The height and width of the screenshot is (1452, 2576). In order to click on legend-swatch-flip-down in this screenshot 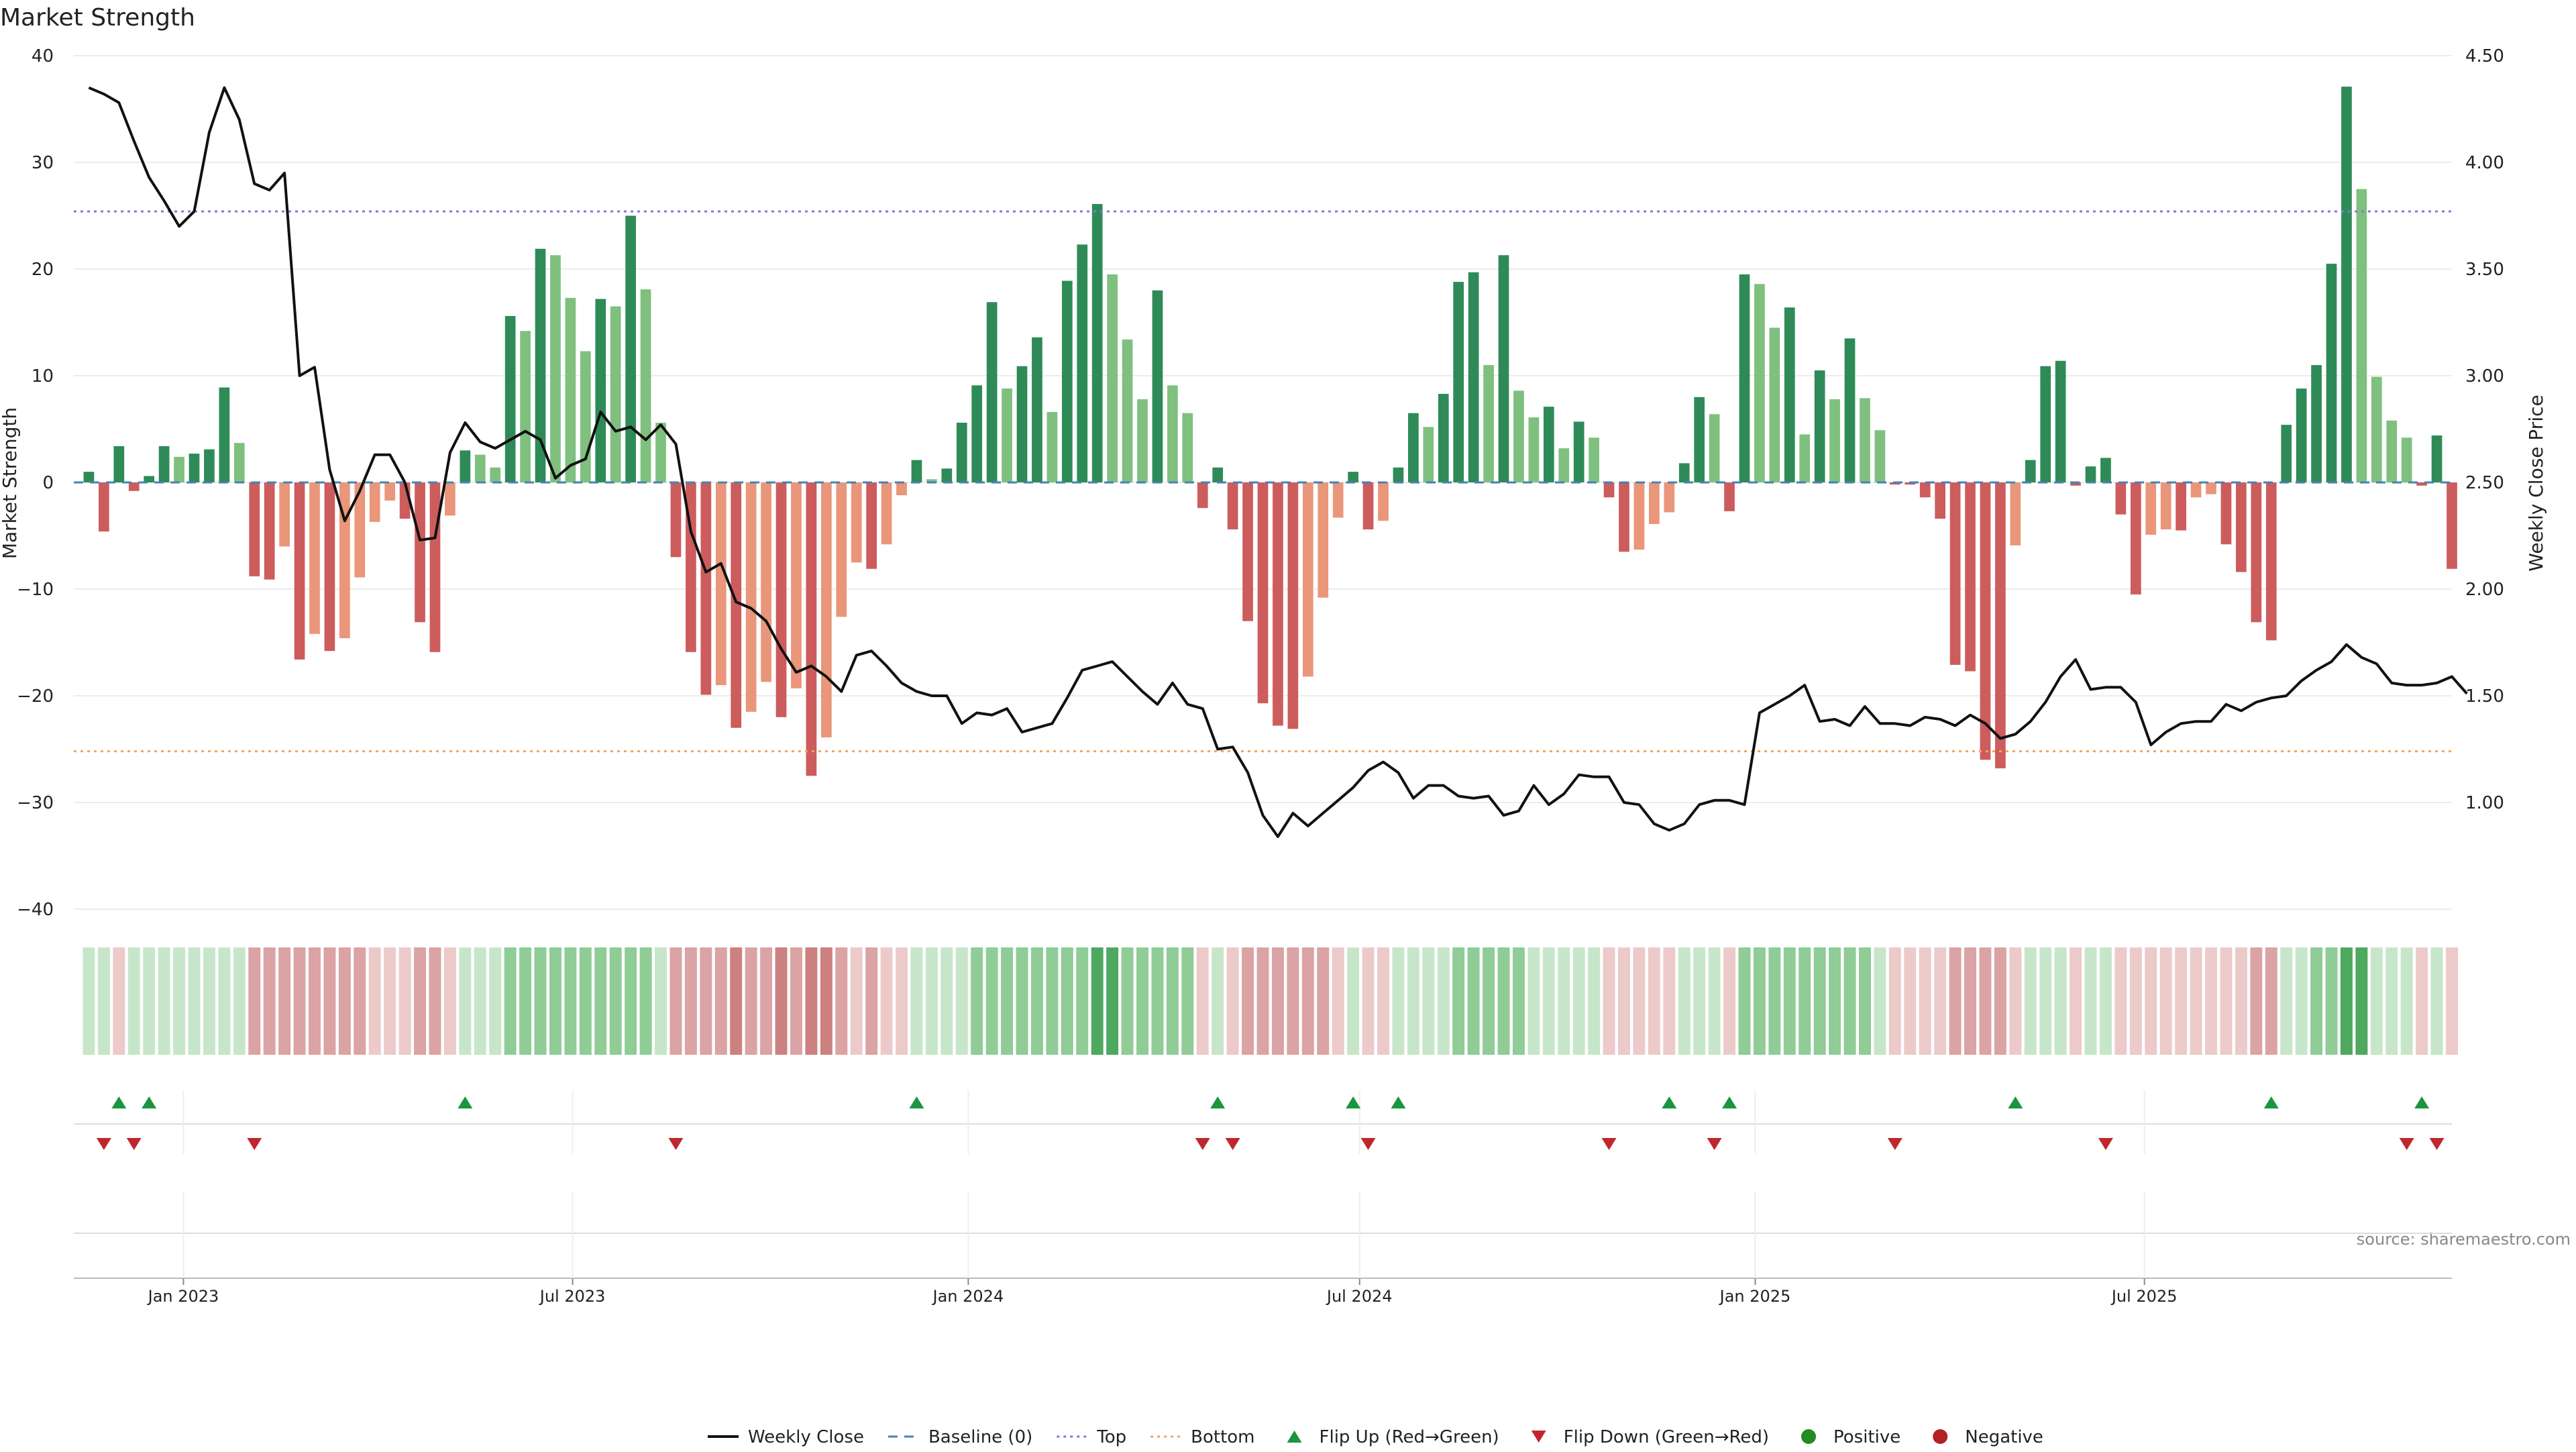, I will do `click(1538, 1437)`.